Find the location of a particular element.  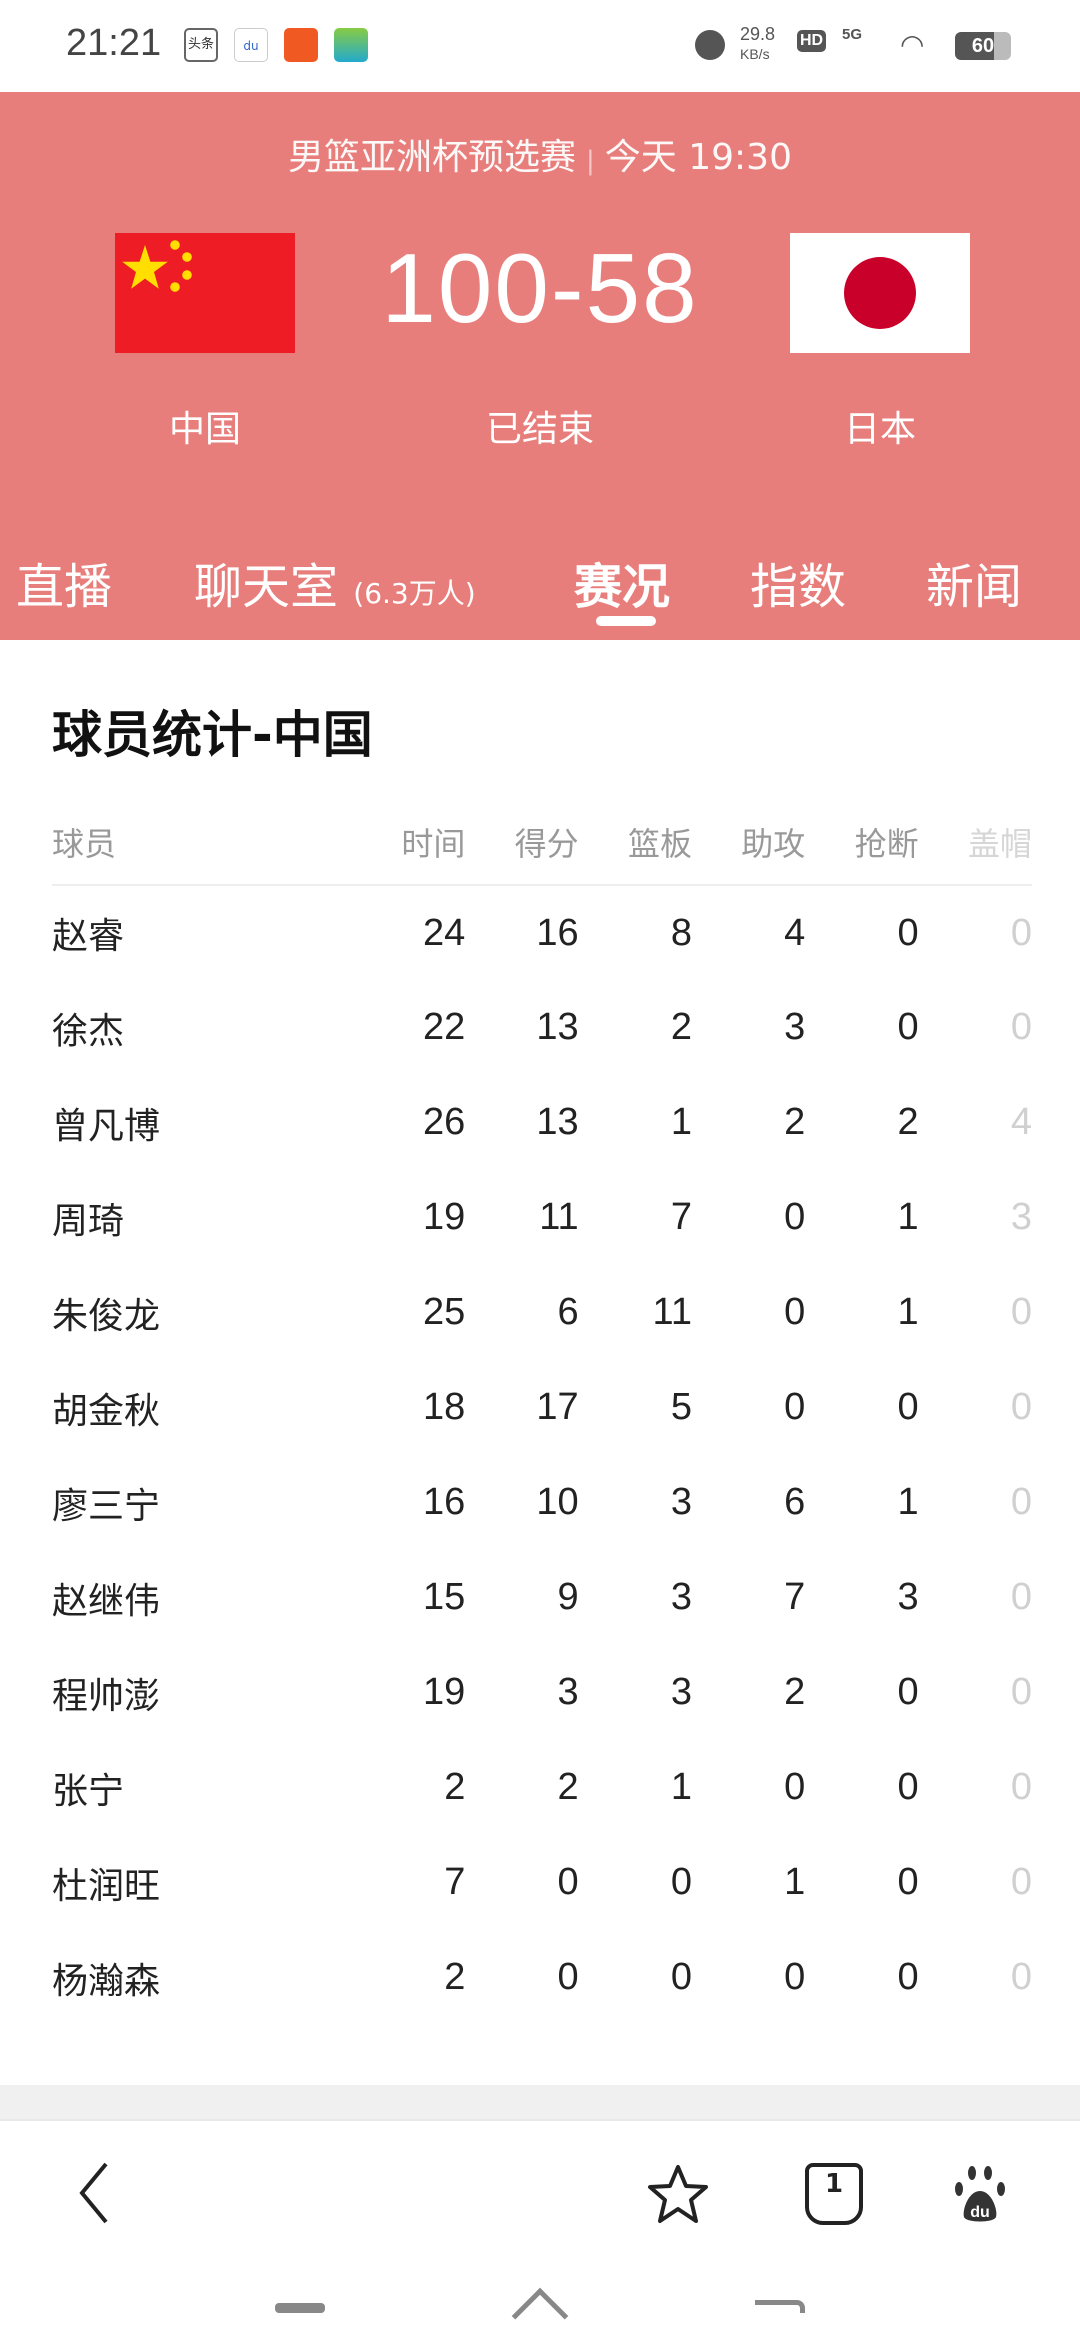

match-time: 今天 19:30 is located at coordinates (698, 157).